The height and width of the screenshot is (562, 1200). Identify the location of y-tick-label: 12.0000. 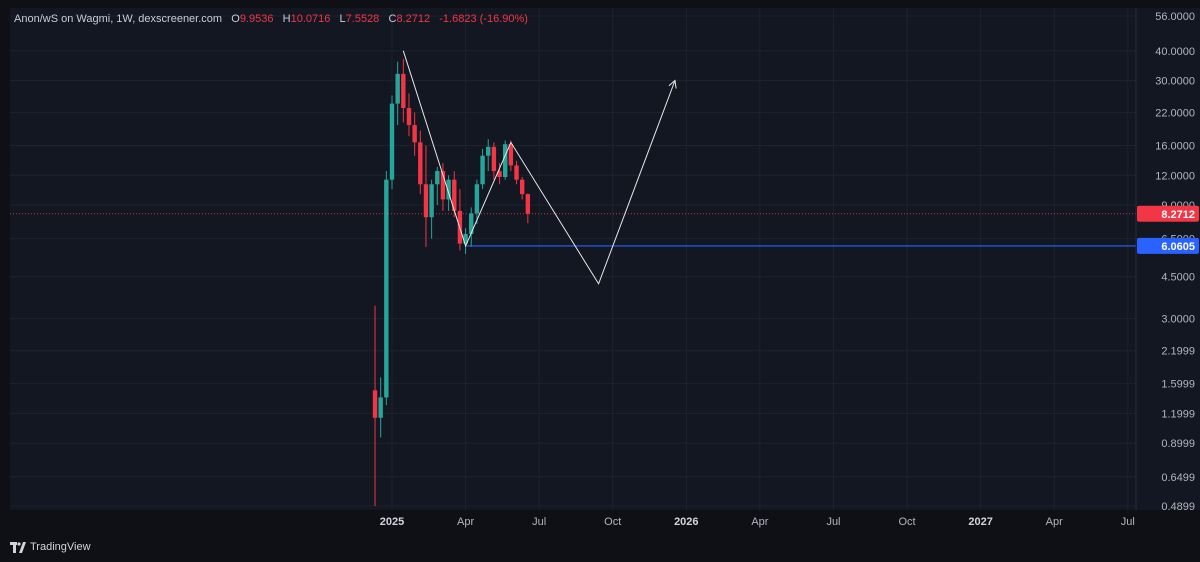
(1175, 176).